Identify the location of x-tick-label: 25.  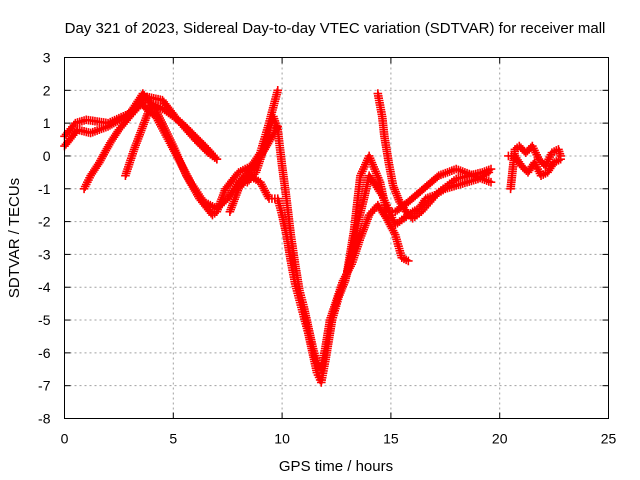
(609, 439).